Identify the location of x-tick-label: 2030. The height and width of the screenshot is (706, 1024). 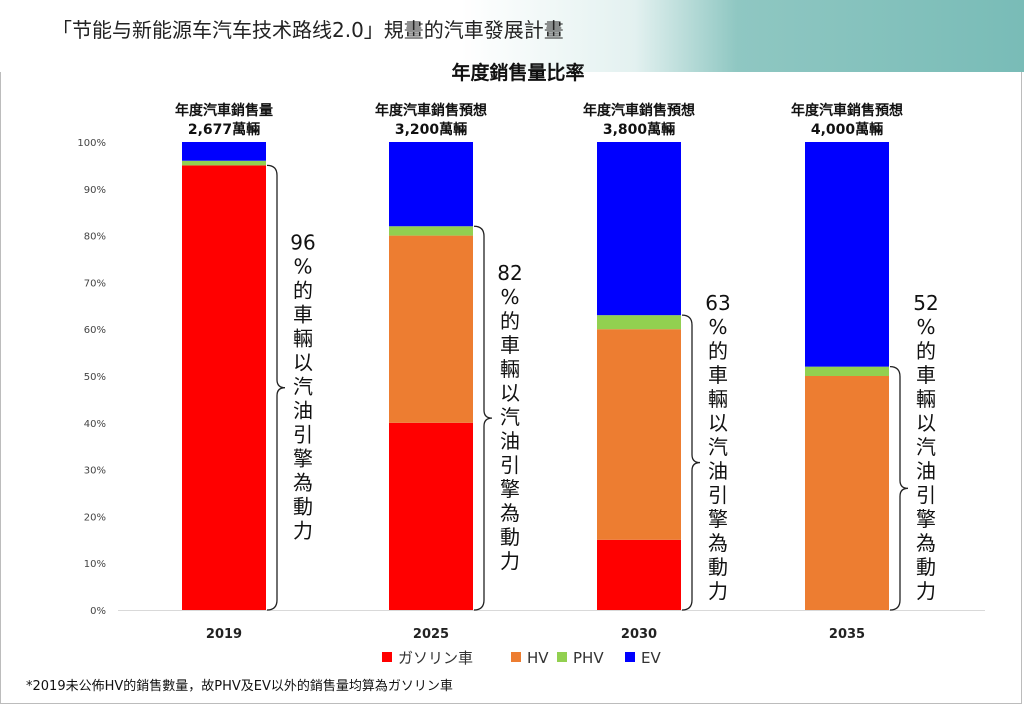
(639, 634).